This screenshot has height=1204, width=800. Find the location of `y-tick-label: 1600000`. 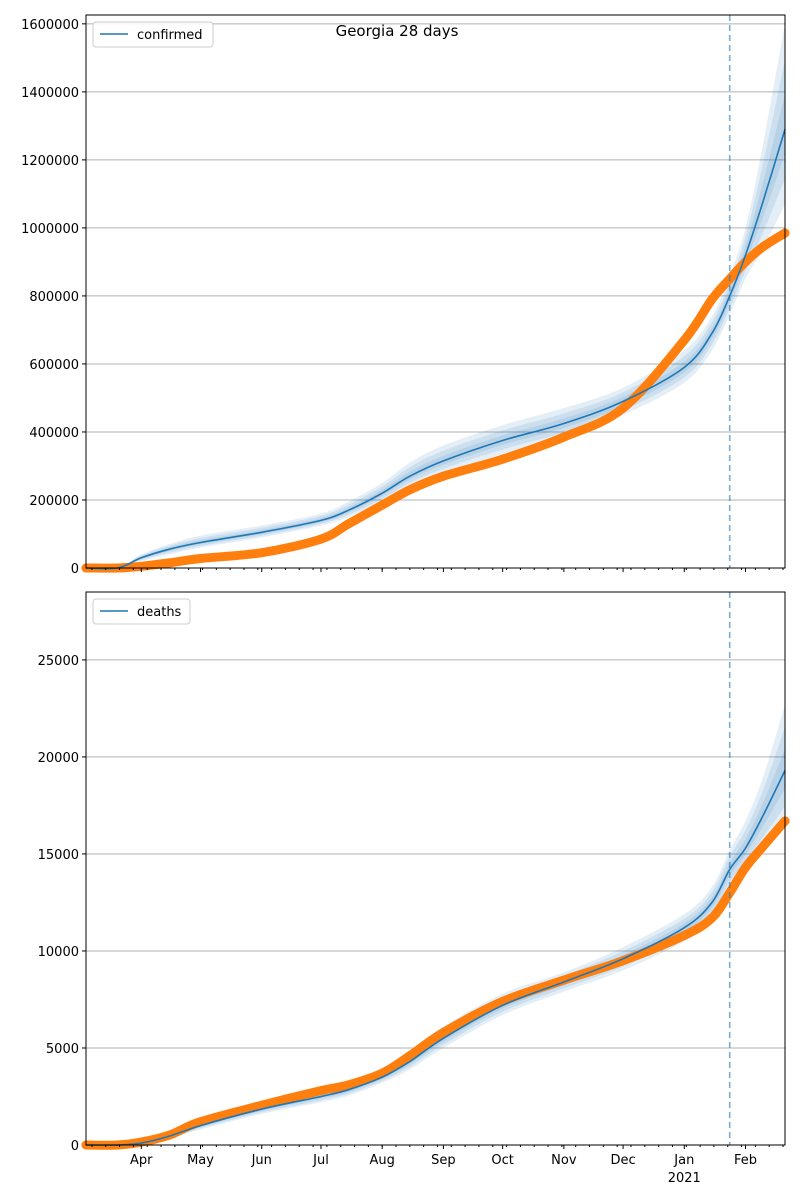

y-tick-label: 1600000 is located at coordinates (50, 25).